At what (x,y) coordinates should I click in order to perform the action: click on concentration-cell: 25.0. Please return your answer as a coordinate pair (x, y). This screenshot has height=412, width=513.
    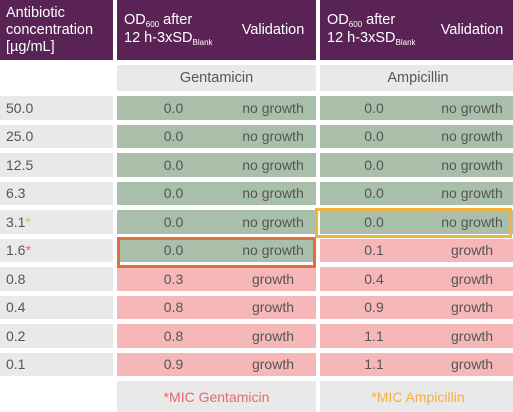
    Looking at the image, I should click on (56, 136).